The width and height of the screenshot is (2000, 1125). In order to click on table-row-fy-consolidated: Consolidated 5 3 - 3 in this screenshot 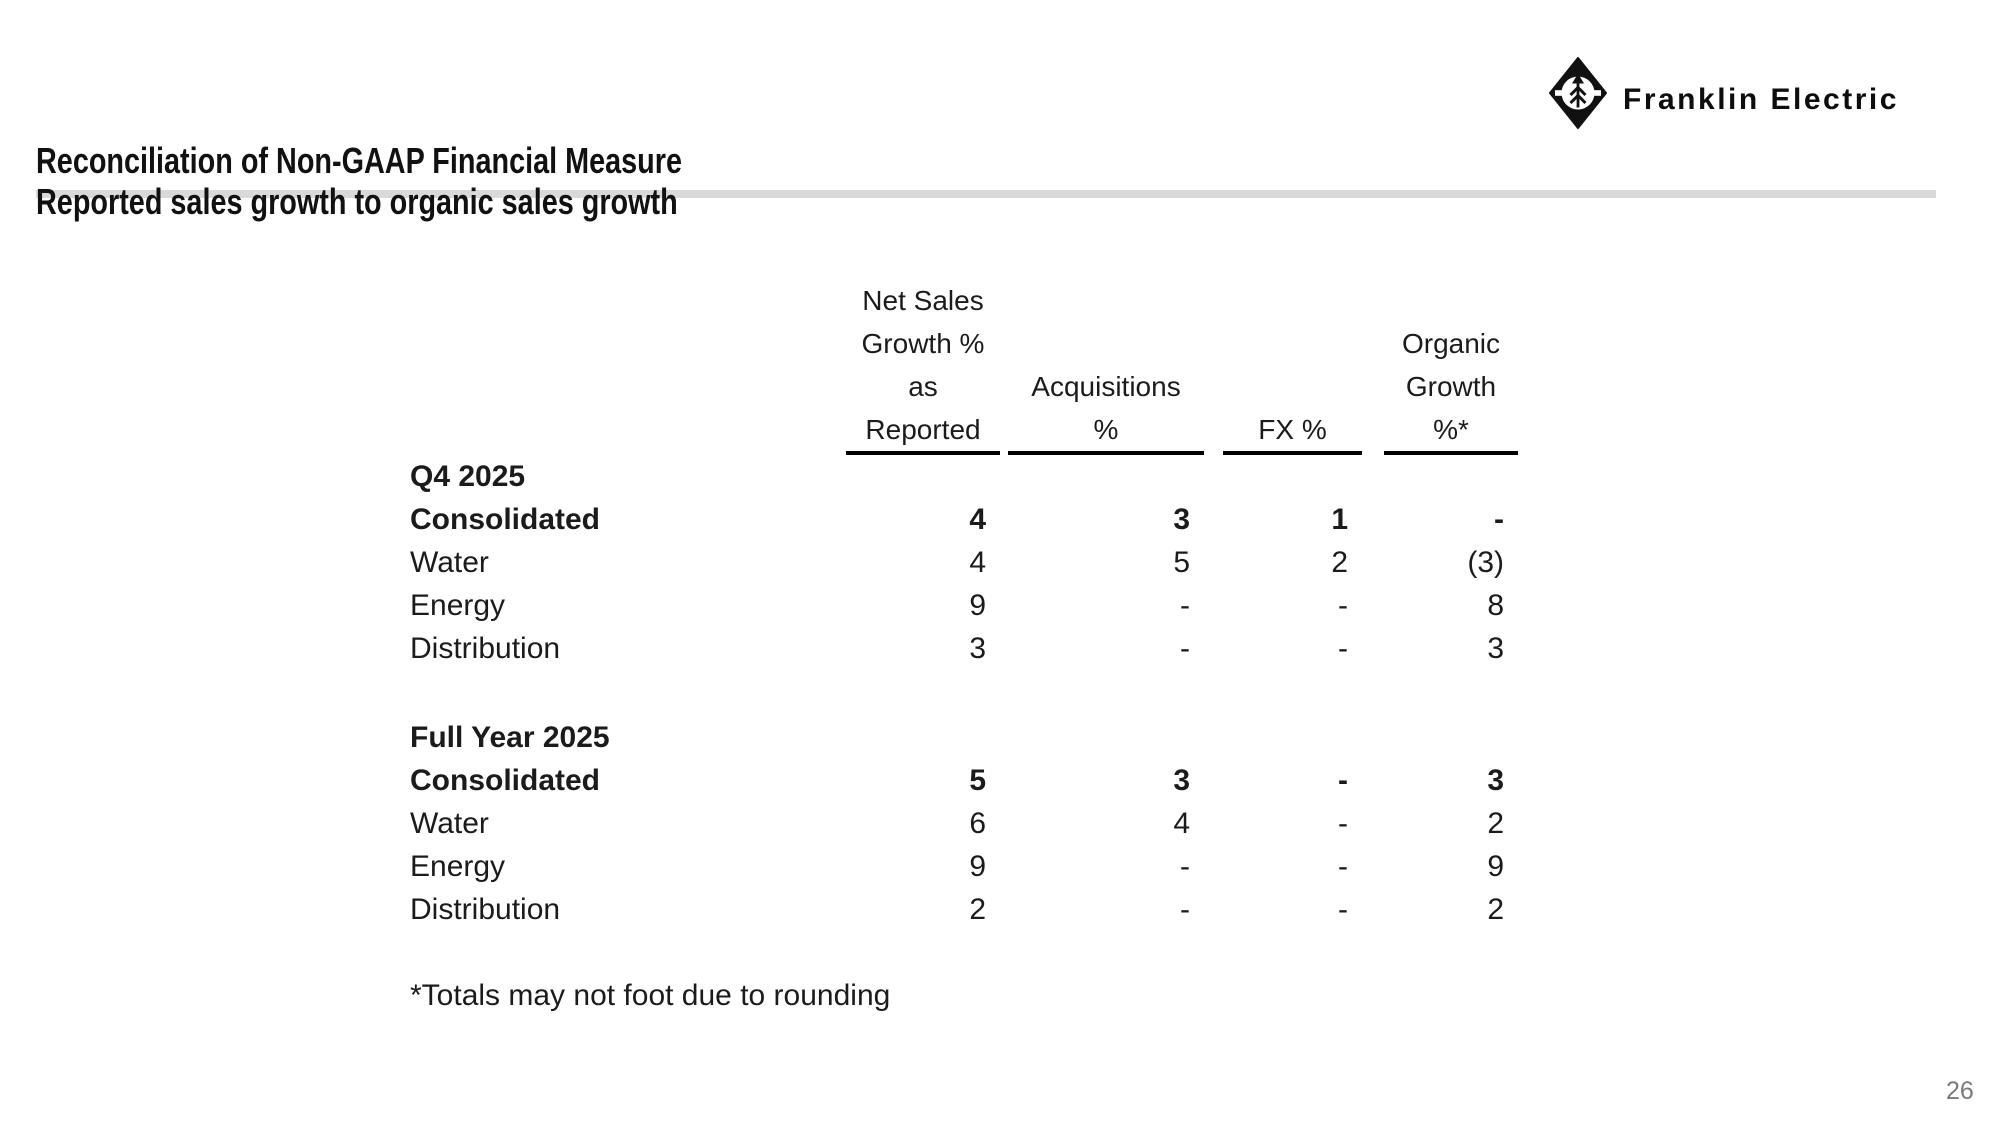, I will do `click(964, 780)`.